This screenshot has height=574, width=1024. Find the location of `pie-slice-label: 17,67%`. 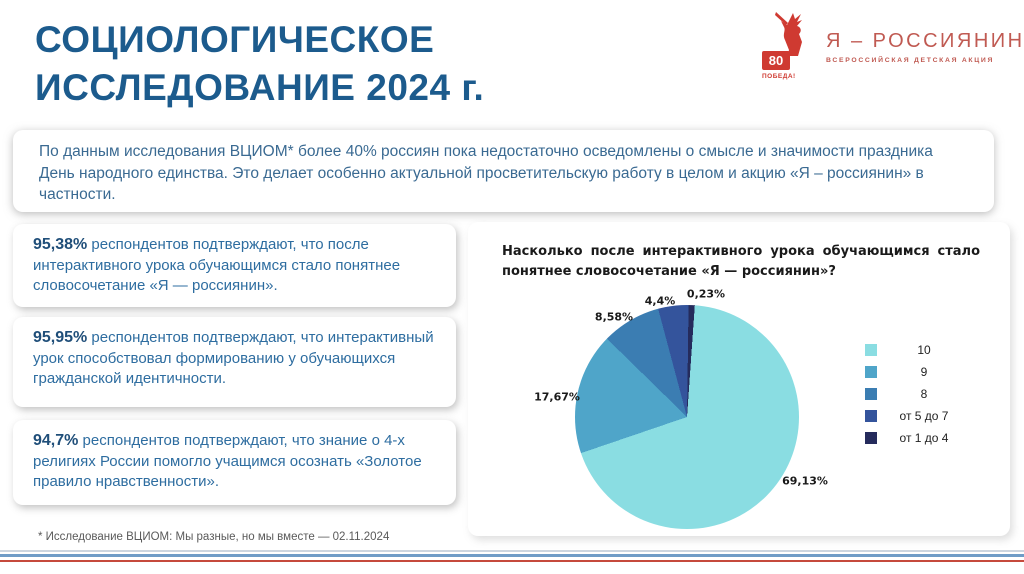

pie-slice-label: 17,67% is located at coordinates (557, 397).